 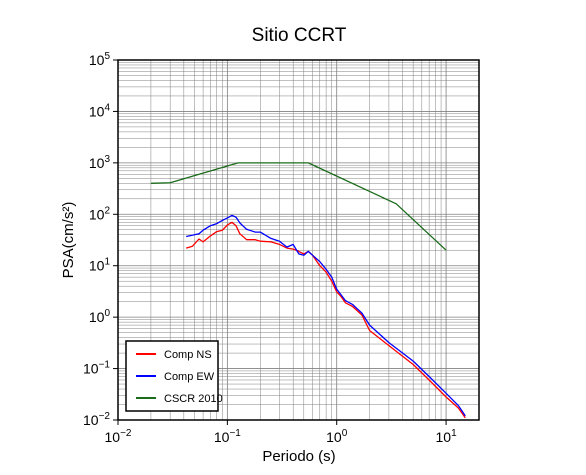 What do you see at coordinates (68, 240) in the screenshot?
I see `y-axis-label: PSA(cm/s²)` at bounding box center [68, 240].